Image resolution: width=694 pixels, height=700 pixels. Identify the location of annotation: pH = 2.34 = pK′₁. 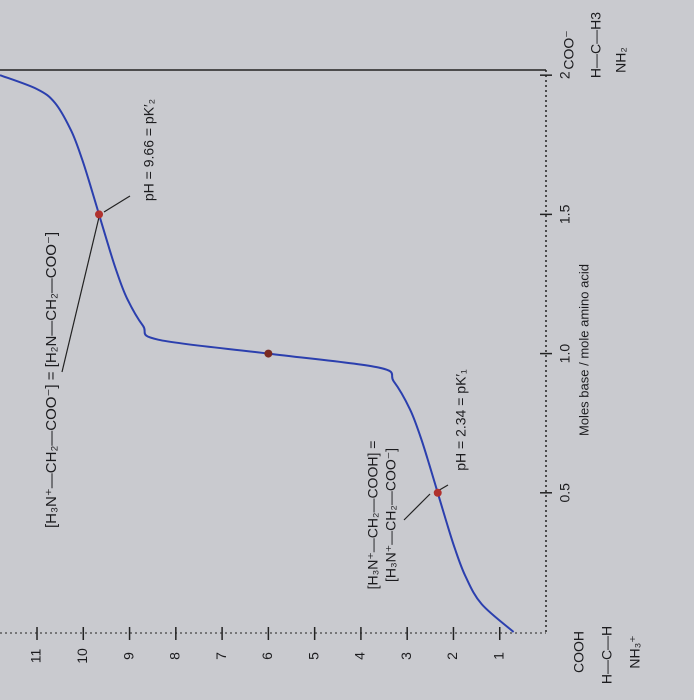
(461, 420).